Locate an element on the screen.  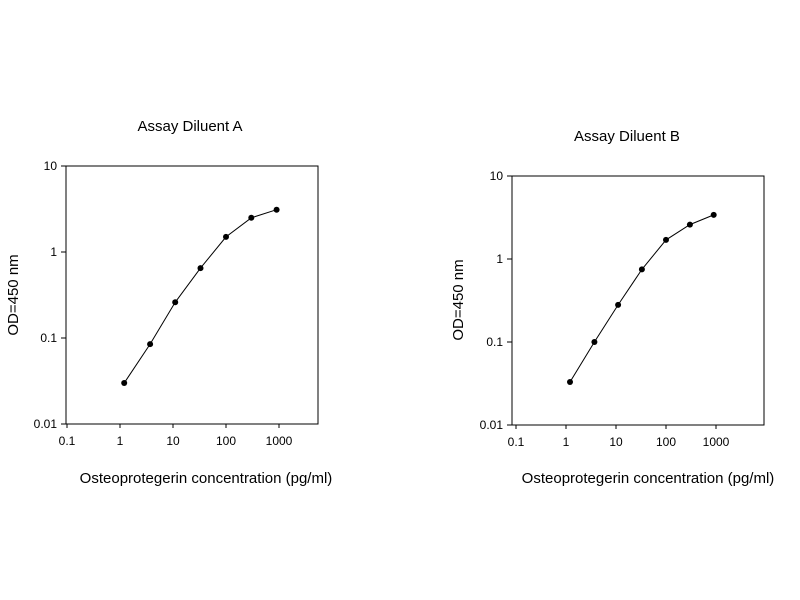
chart-b-y-tick-label-3: 10 is located at coordinates (497, 176).